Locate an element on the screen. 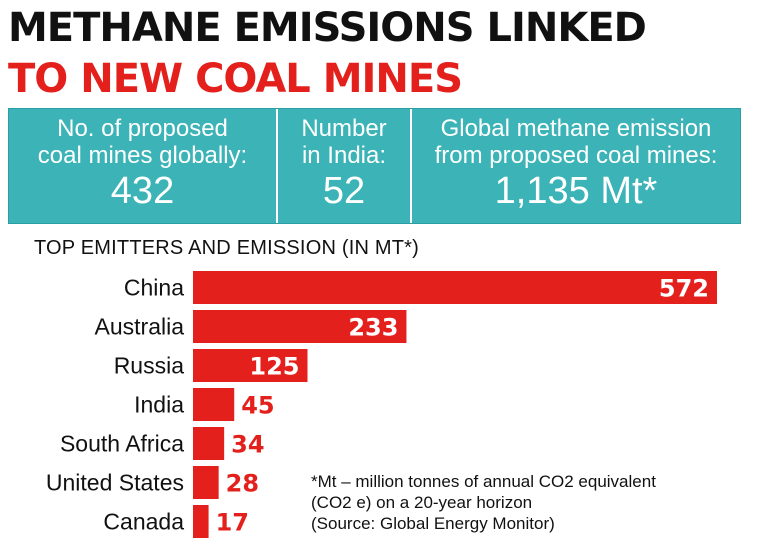 Image resolution: width=758 pixels, height=548 pixels. bar-south-africa is located at coordinates (209, 443).